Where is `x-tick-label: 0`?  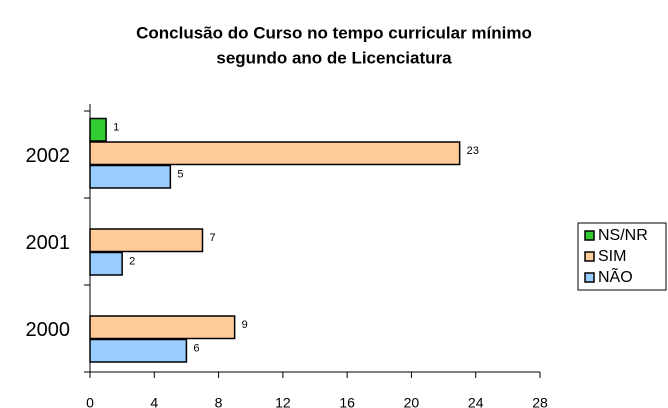
x-tick-label: 0 is located at coordinates (90, 401).